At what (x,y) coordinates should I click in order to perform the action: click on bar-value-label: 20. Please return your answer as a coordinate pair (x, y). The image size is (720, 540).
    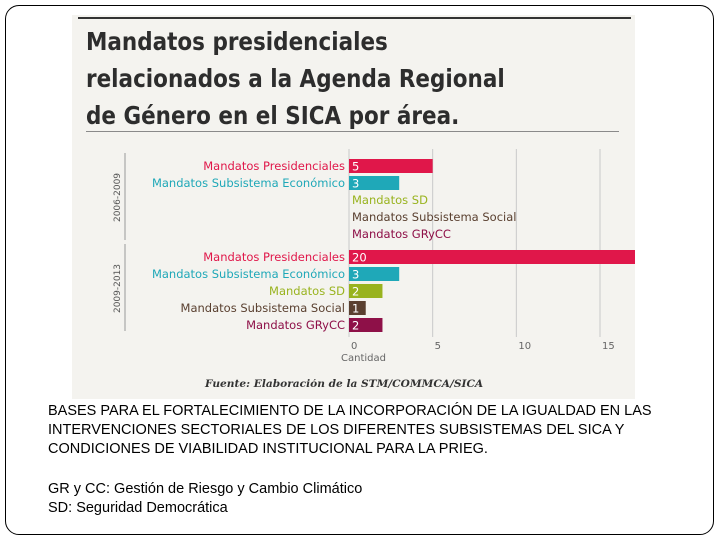
    Looking at the image, I should click on (359, 258).